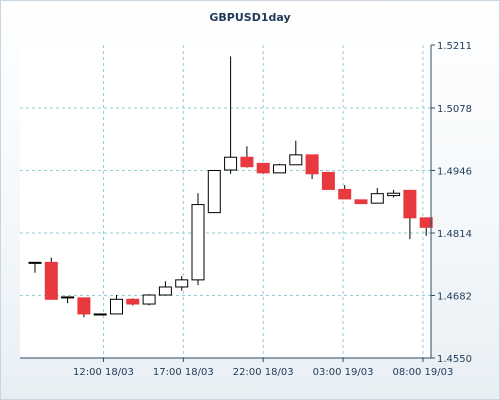 The width and height of the screenshot is (500, 400). What do you see at coordinates (454, 109) in the screenshot?
I see `y-tick-label: 1.5078` at bounding box center [454, 109].